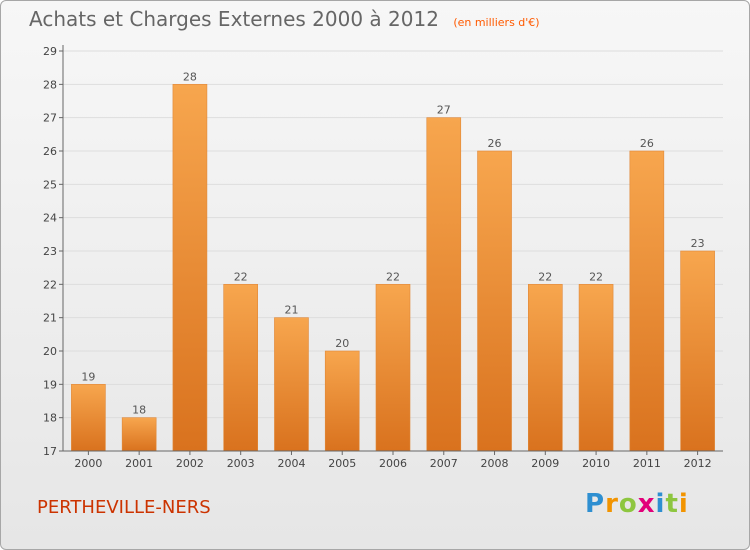 The width and height of the screenshot is (750, 550). Describe the element at coordinates (50, 451) in the screenshot. I see `y-tick-label: 17` at that location.